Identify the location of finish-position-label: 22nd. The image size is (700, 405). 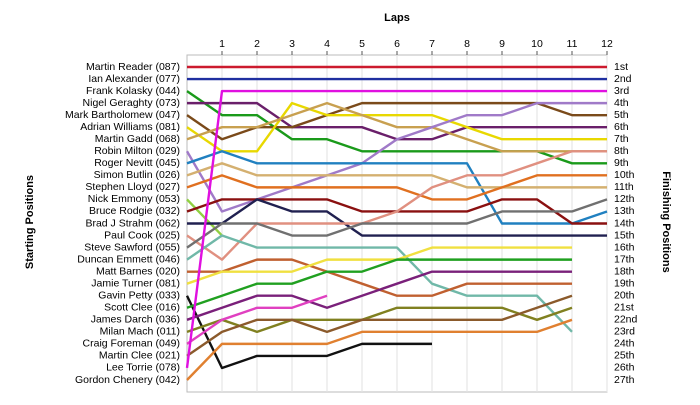
(626, 320).